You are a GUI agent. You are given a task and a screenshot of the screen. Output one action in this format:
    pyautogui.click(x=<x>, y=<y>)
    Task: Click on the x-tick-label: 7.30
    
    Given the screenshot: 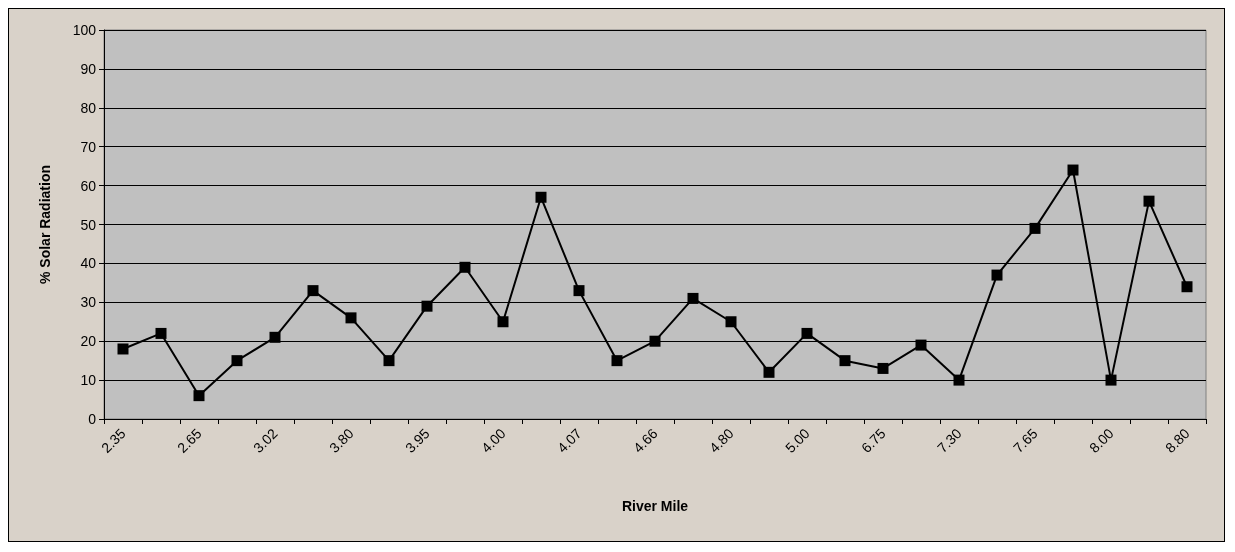 What is the action you would take?
    pyautogui.click(x=949, y=440)
    